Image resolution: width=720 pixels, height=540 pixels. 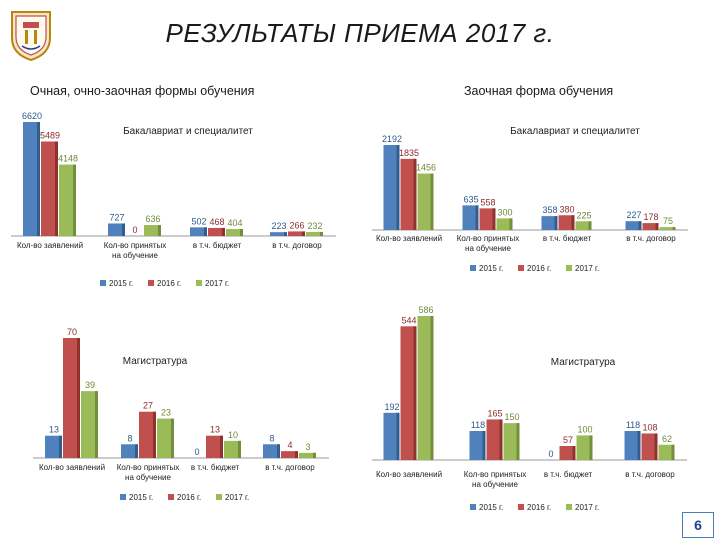 What do you see at coordinates (152, 219) in the screenshot?
I see `chart-data-label: 636` at bounding box center [152, 219].